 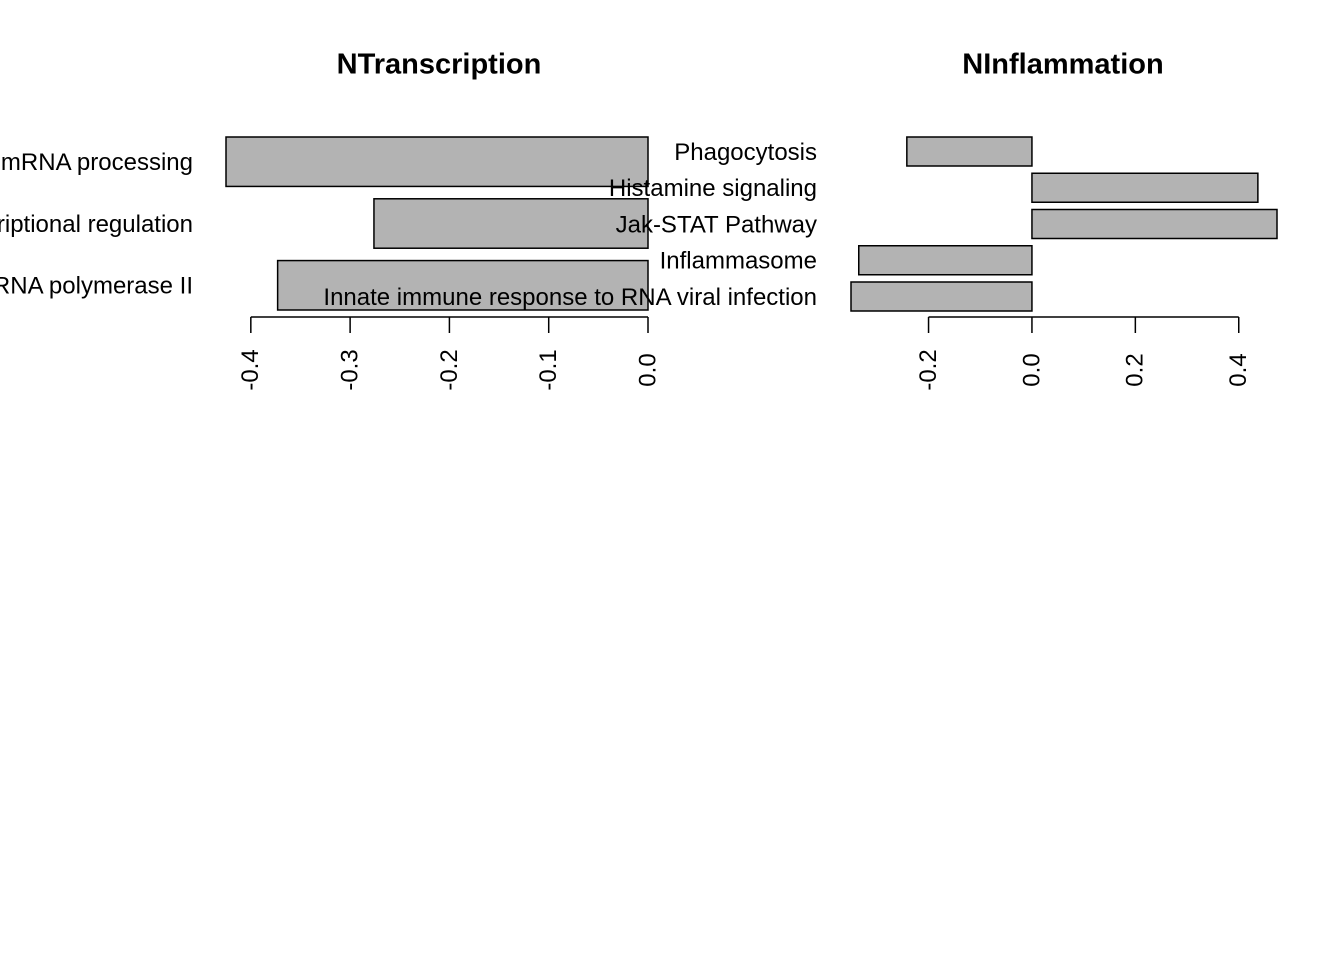 I want to click on x-tick-label: 0.4, so click(x=1238, y=369).